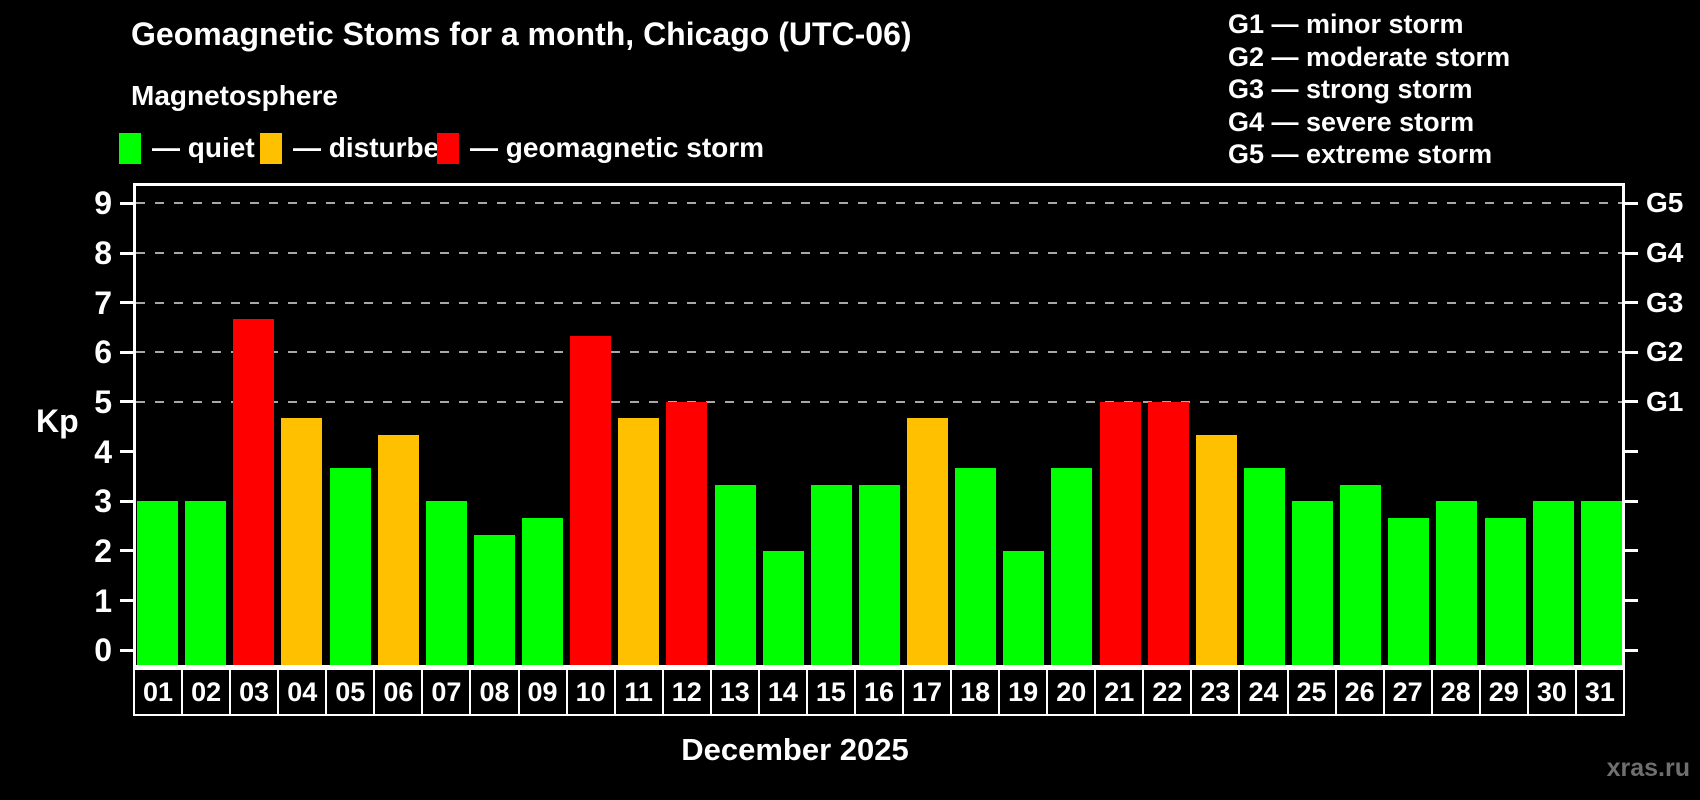 This screenshot has height=800, width=1700. Describe the element at coordinates (878, 692) in the screenshot. I see `day-label-16: 16` at that location.